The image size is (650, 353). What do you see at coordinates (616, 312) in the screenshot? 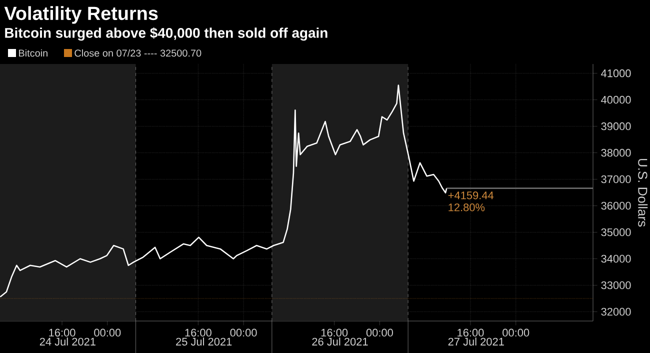
I see `y-tick-label: 32000` at bounding box center [616, 312].